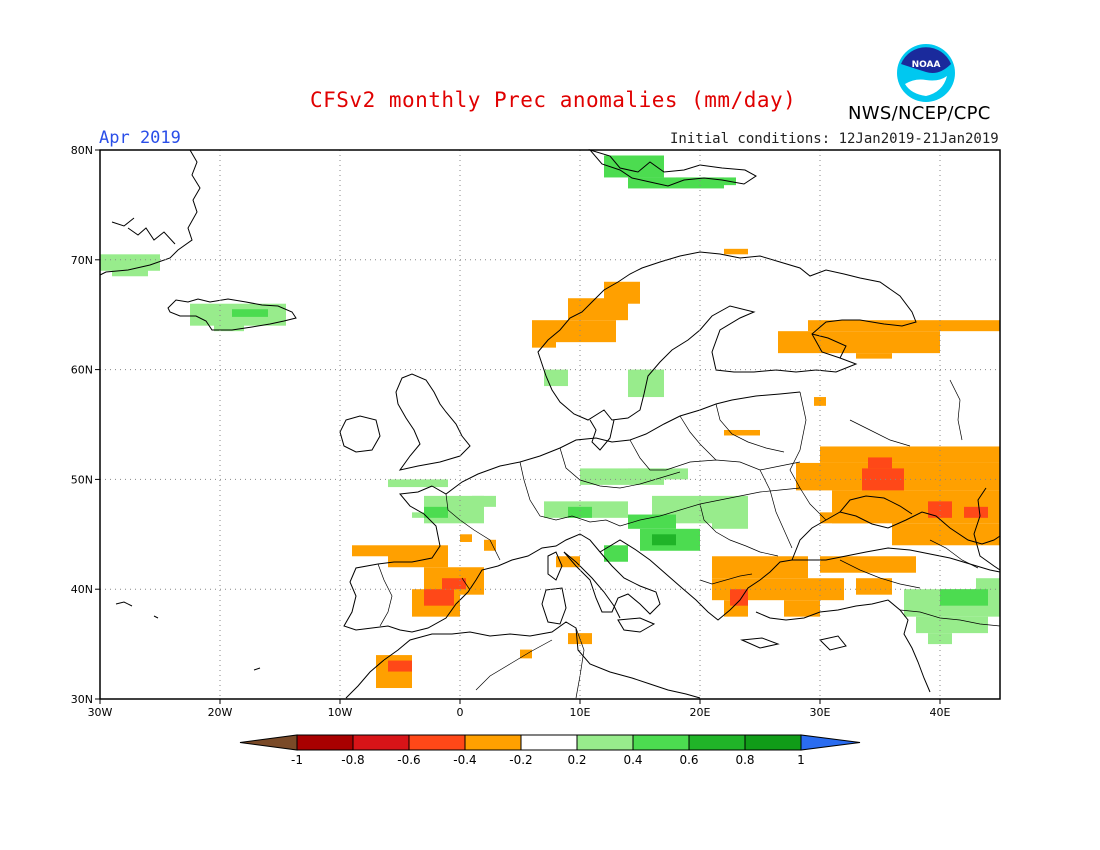 The image size is (1100, 850). I want to click on agency-label: NWS/NCEP/CPC, so click(919, 113).